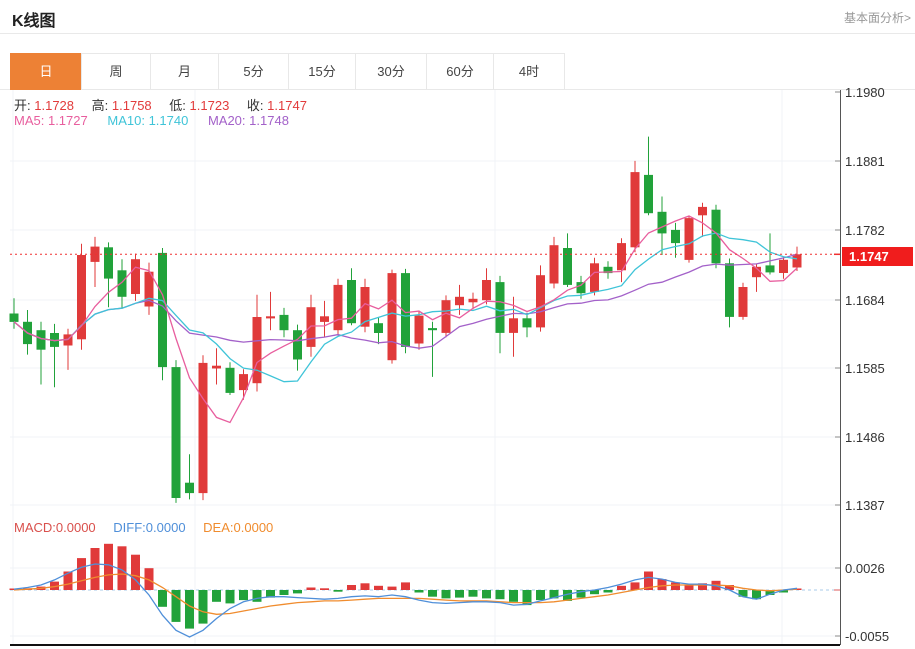  Describe the element at coordinates (529, 71) in the screenshot. I see `tab-4hour: 4时` at that location.